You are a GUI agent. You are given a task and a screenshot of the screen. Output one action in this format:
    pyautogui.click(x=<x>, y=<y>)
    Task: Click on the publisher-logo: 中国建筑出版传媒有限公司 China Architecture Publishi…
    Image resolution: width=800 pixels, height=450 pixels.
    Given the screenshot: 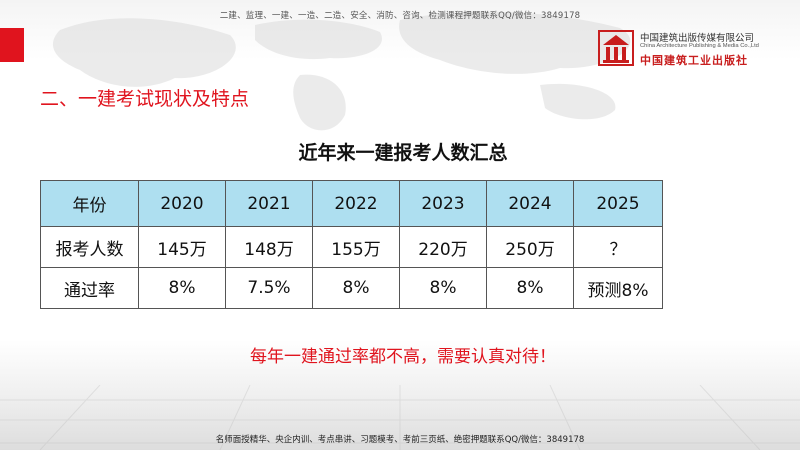 What is the action you would take?
    pyautogui.click(x=693, y=50)
    